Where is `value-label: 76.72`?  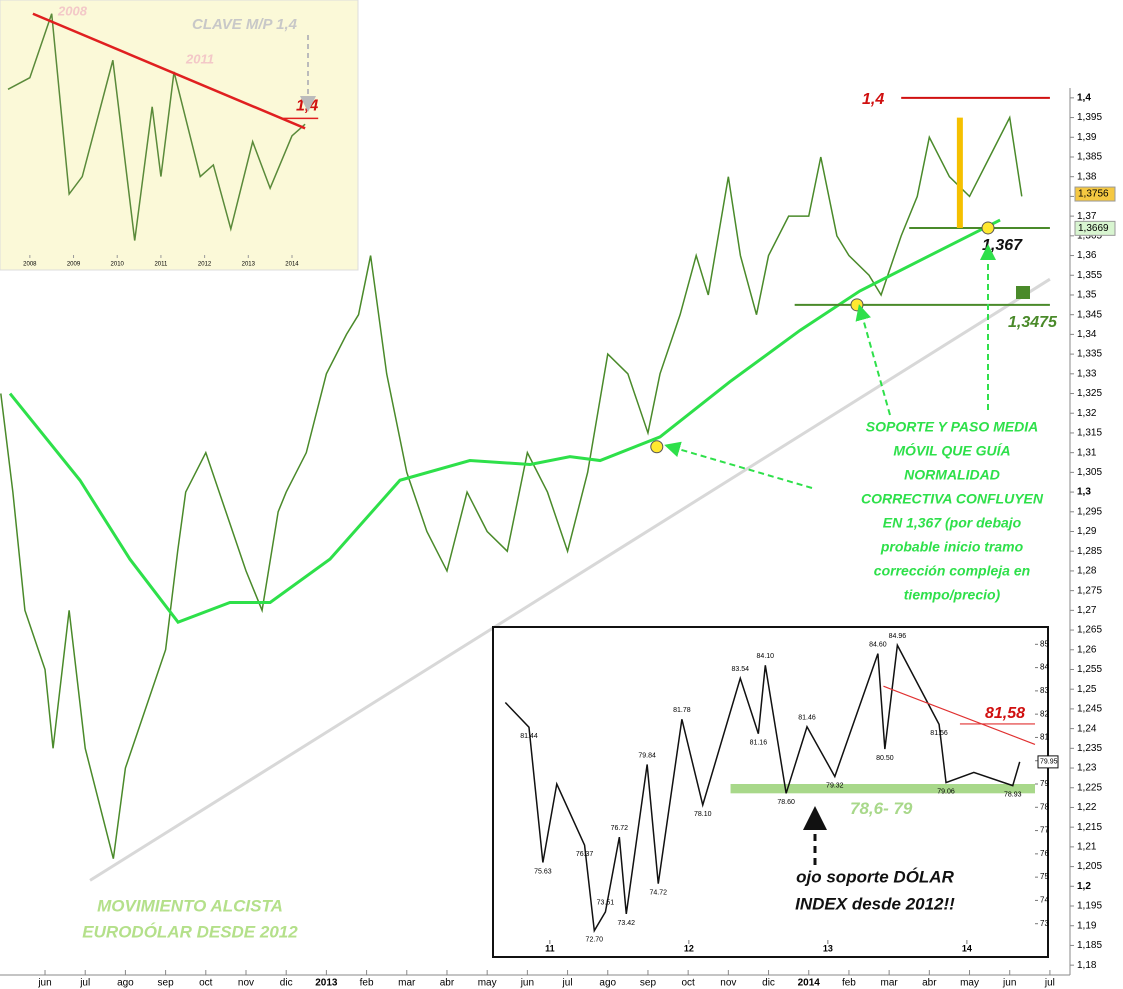 value-label: 76.72 is located at coordinates (620, 828).